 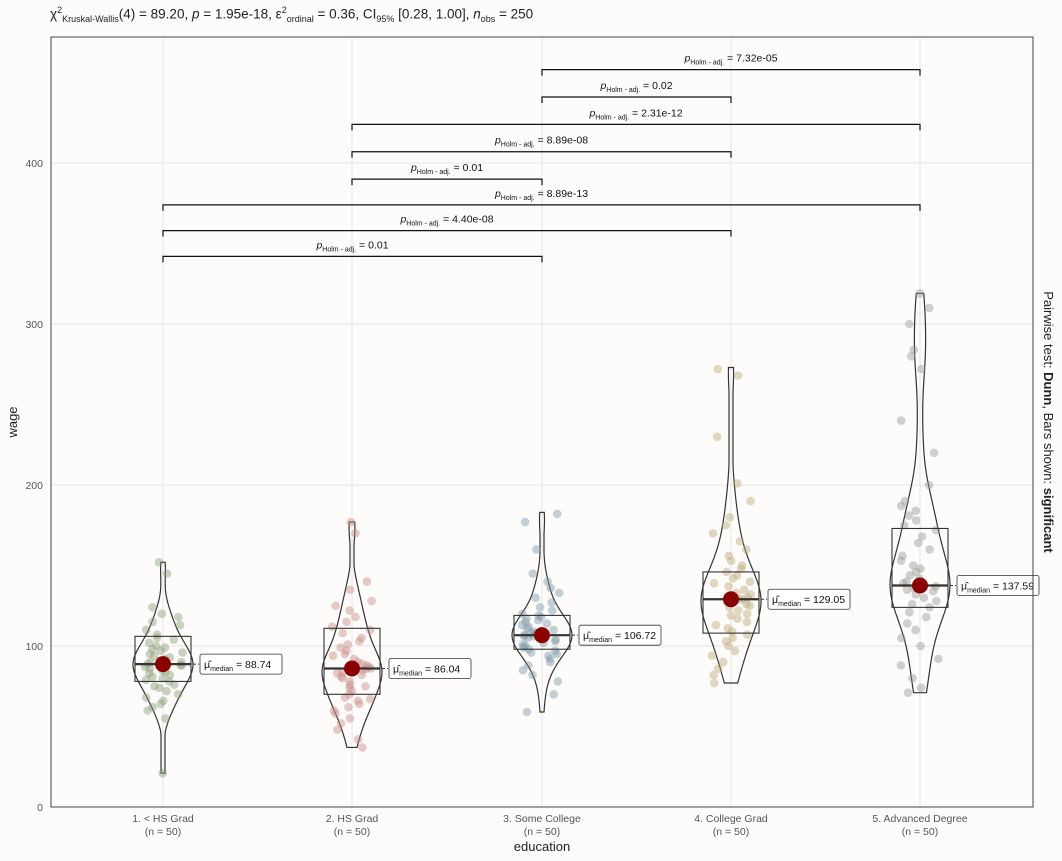 What do you see at coordinates (635, 87) in the screenshot?
I see `pairwise-p-label: pHolm - adj. = 0.02` at bounding box center [635, 87].